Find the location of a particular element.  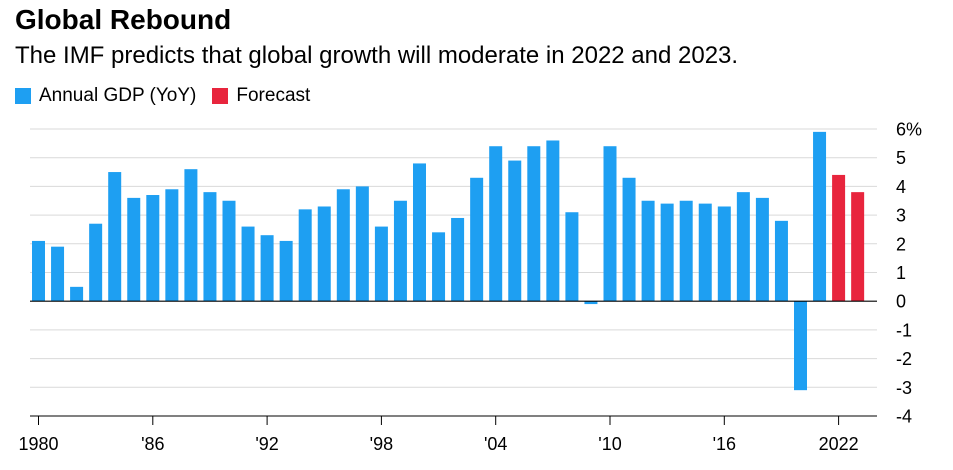

y-tick-label: -1 is located at coordinates (904, 330).